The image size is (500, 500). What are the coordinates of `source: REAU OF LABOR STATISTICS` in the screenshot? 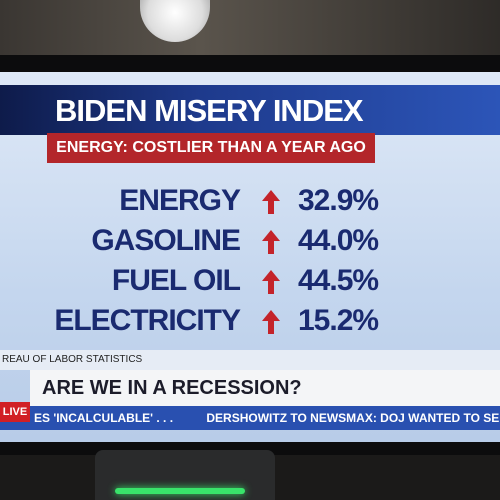 It's located at (250, 360).